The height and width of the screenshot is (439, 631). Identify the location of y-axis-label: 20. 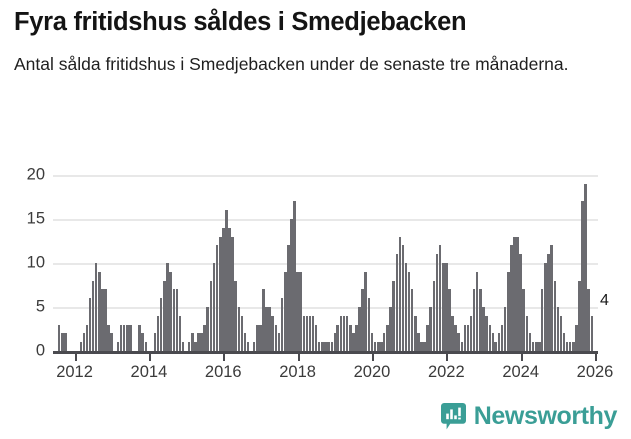
(35, 174).